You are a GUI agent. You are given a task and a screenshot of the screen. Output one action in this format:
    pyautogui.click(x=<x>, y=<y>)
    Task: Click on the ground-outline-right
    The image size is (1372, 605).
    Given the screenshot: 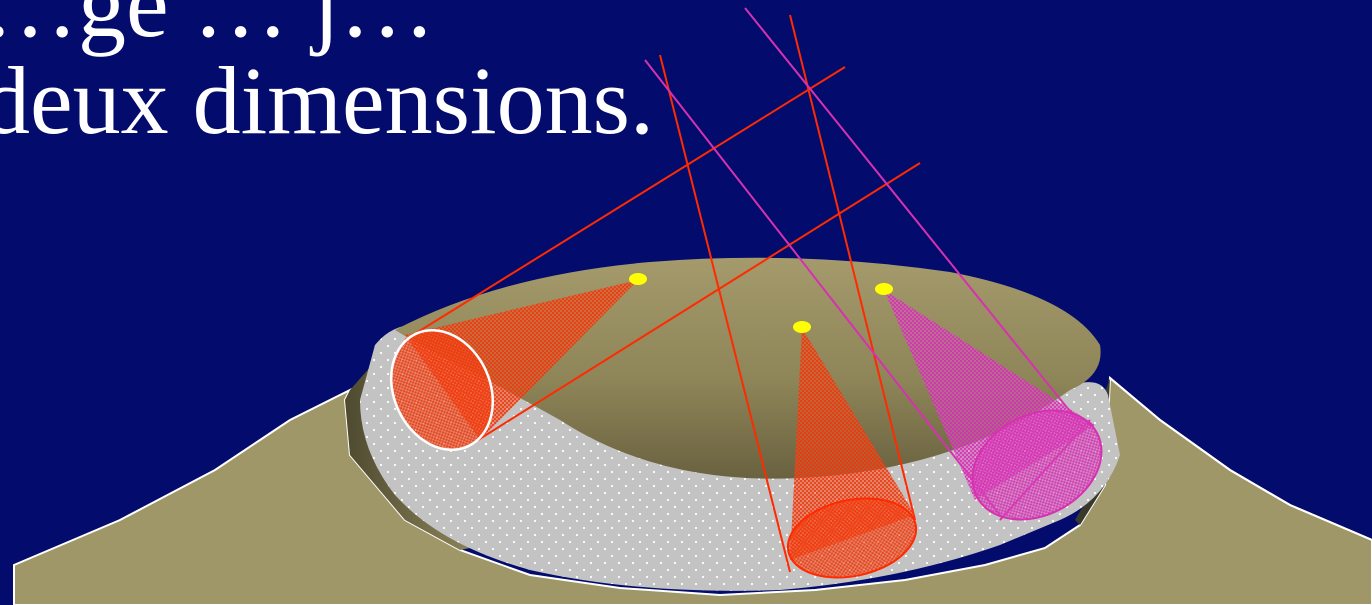 What is the action you would take?
    pyautogui.click(x=1240, y=459)
    